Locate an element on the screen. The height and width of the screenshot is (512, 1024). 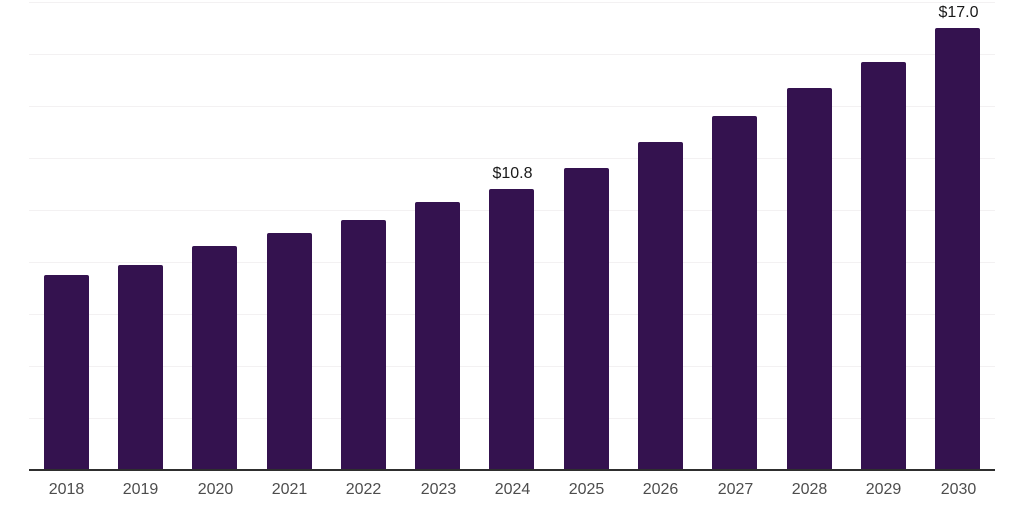
bar-2019 is located at coordinates (140, 367).